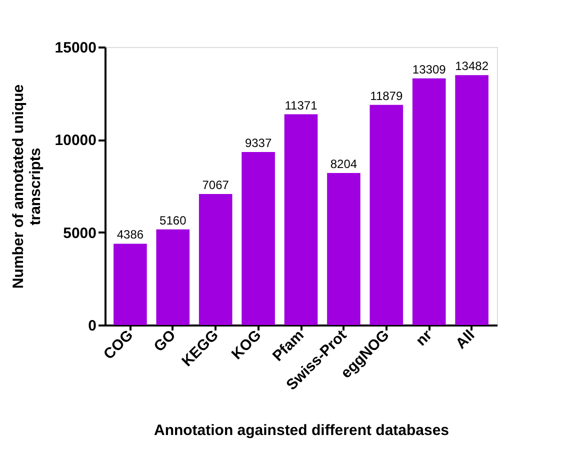  Describe the element at coordinates (472, 66) in the screenshot. I see `data-label: 13482` at that location.